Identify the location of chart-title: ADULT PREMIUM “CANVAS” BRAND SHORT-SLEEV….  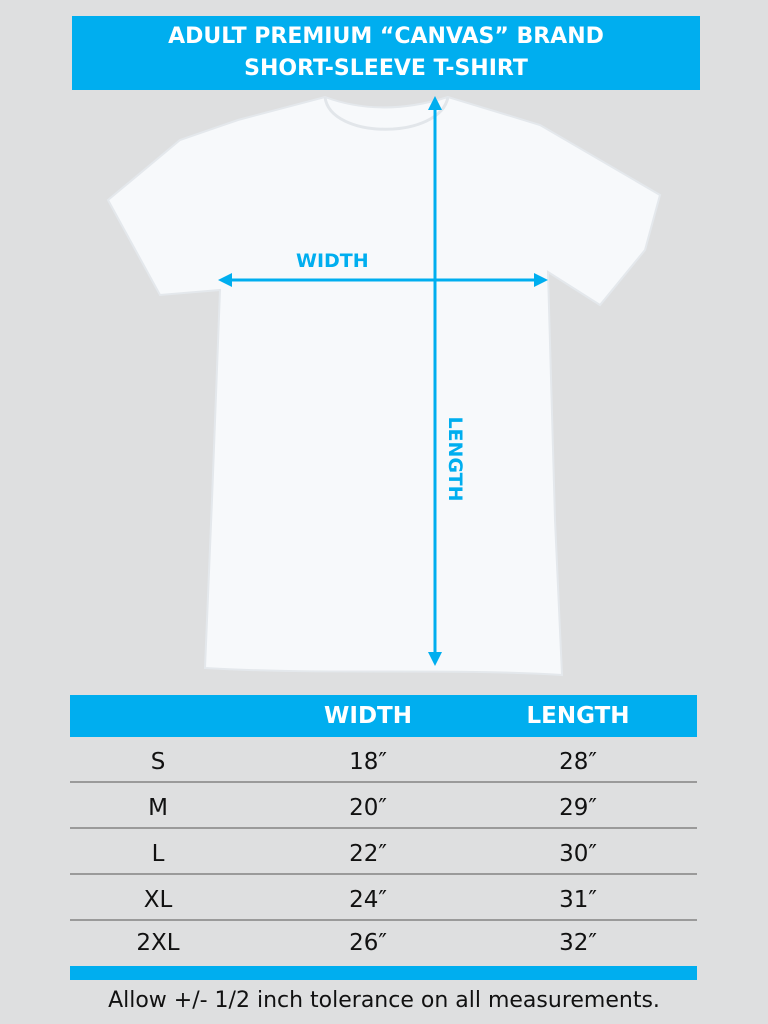
(386, 53).